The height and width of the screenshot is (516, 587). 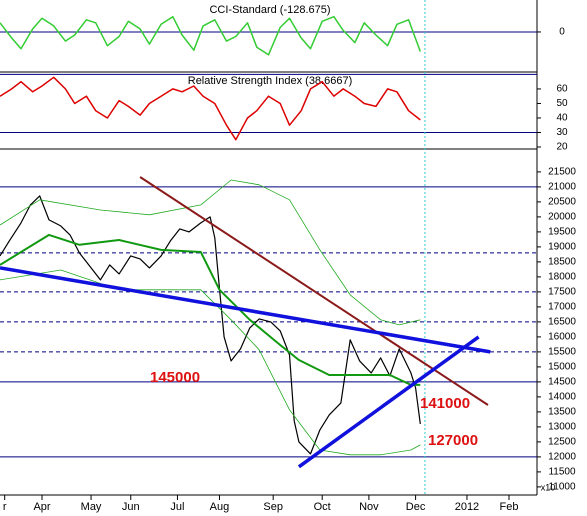 I want to click on x-tick-label: Feb, so click(x=508, y=507).